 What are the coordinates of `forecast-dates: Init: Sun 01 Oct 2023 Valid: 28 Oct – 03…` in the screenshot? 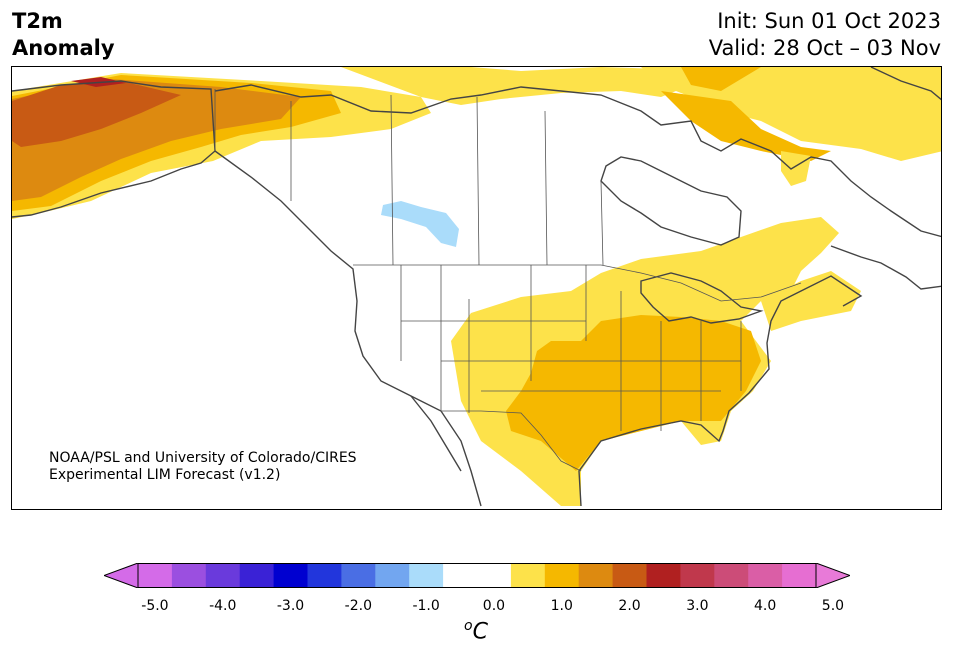 It's located at (825, 35).